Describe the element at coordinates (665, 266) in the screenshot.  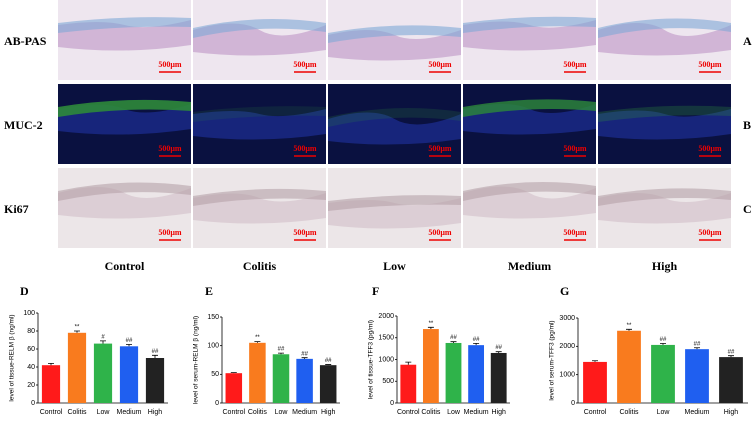
I see `column-label: High` at that location.